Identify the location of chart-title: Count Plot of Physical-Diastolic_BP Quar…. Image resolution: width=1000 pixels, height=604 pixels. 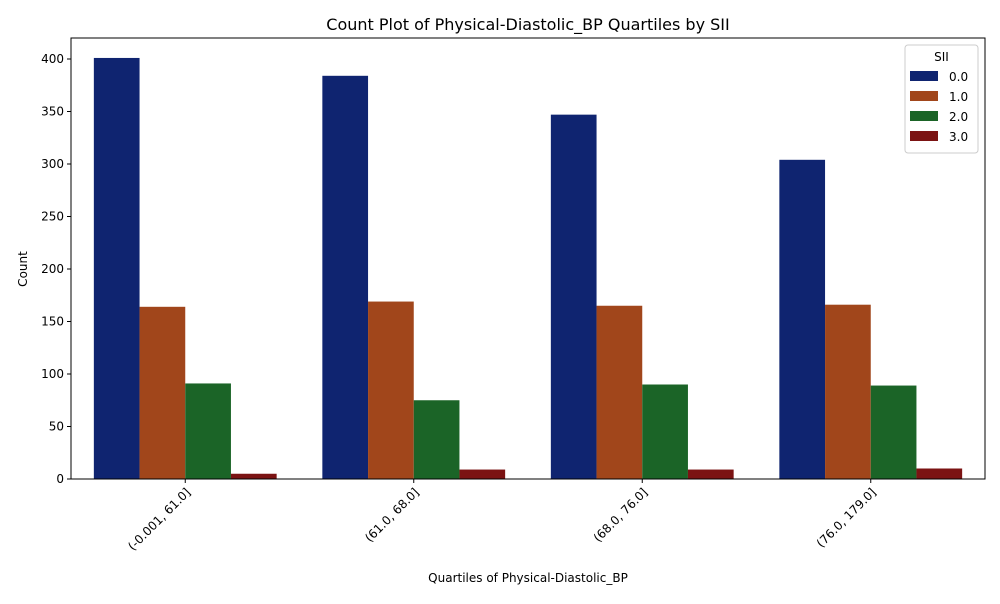
(527, 25).